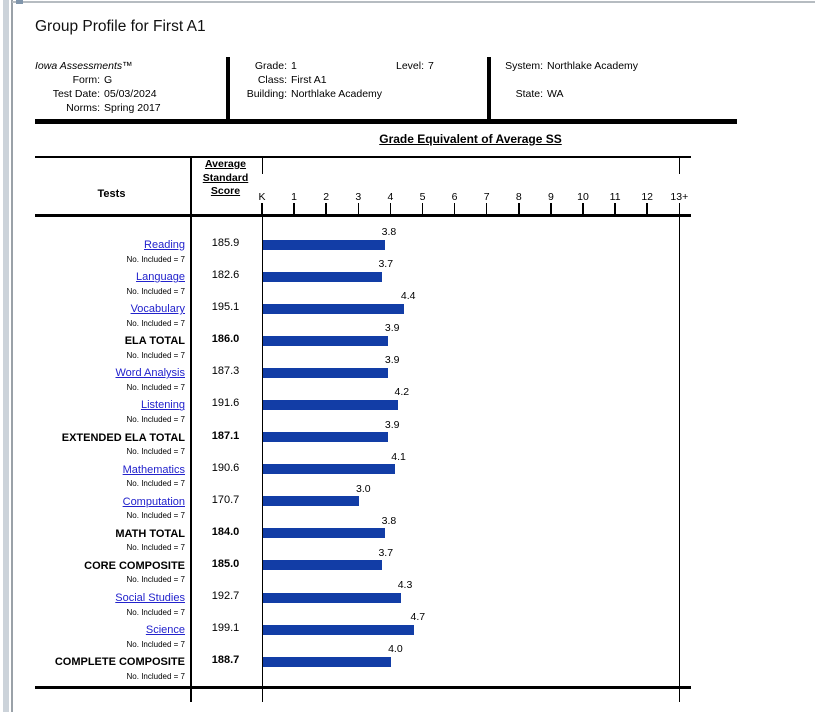 This screenshot has height=712, width=815. Describe the element at coordinates (262, 458) in the screenshot. I see `plot-left-edge` at that location.